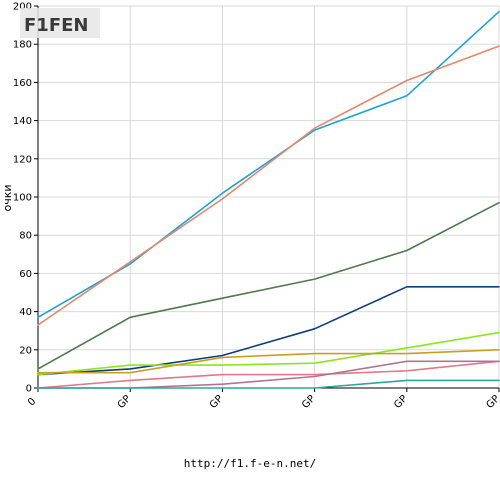 The height and width of the screenshot is (500, 500). Describe the element at coordinates (7, 197) in the screenshot. I see `y-axis-title: очки` at that location.